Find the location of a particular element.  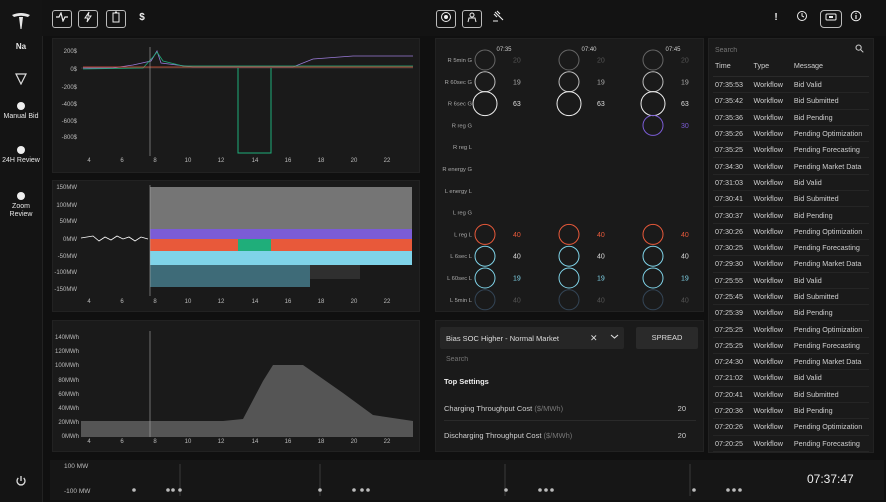

logo-icon is located at coordinates (21, 22).